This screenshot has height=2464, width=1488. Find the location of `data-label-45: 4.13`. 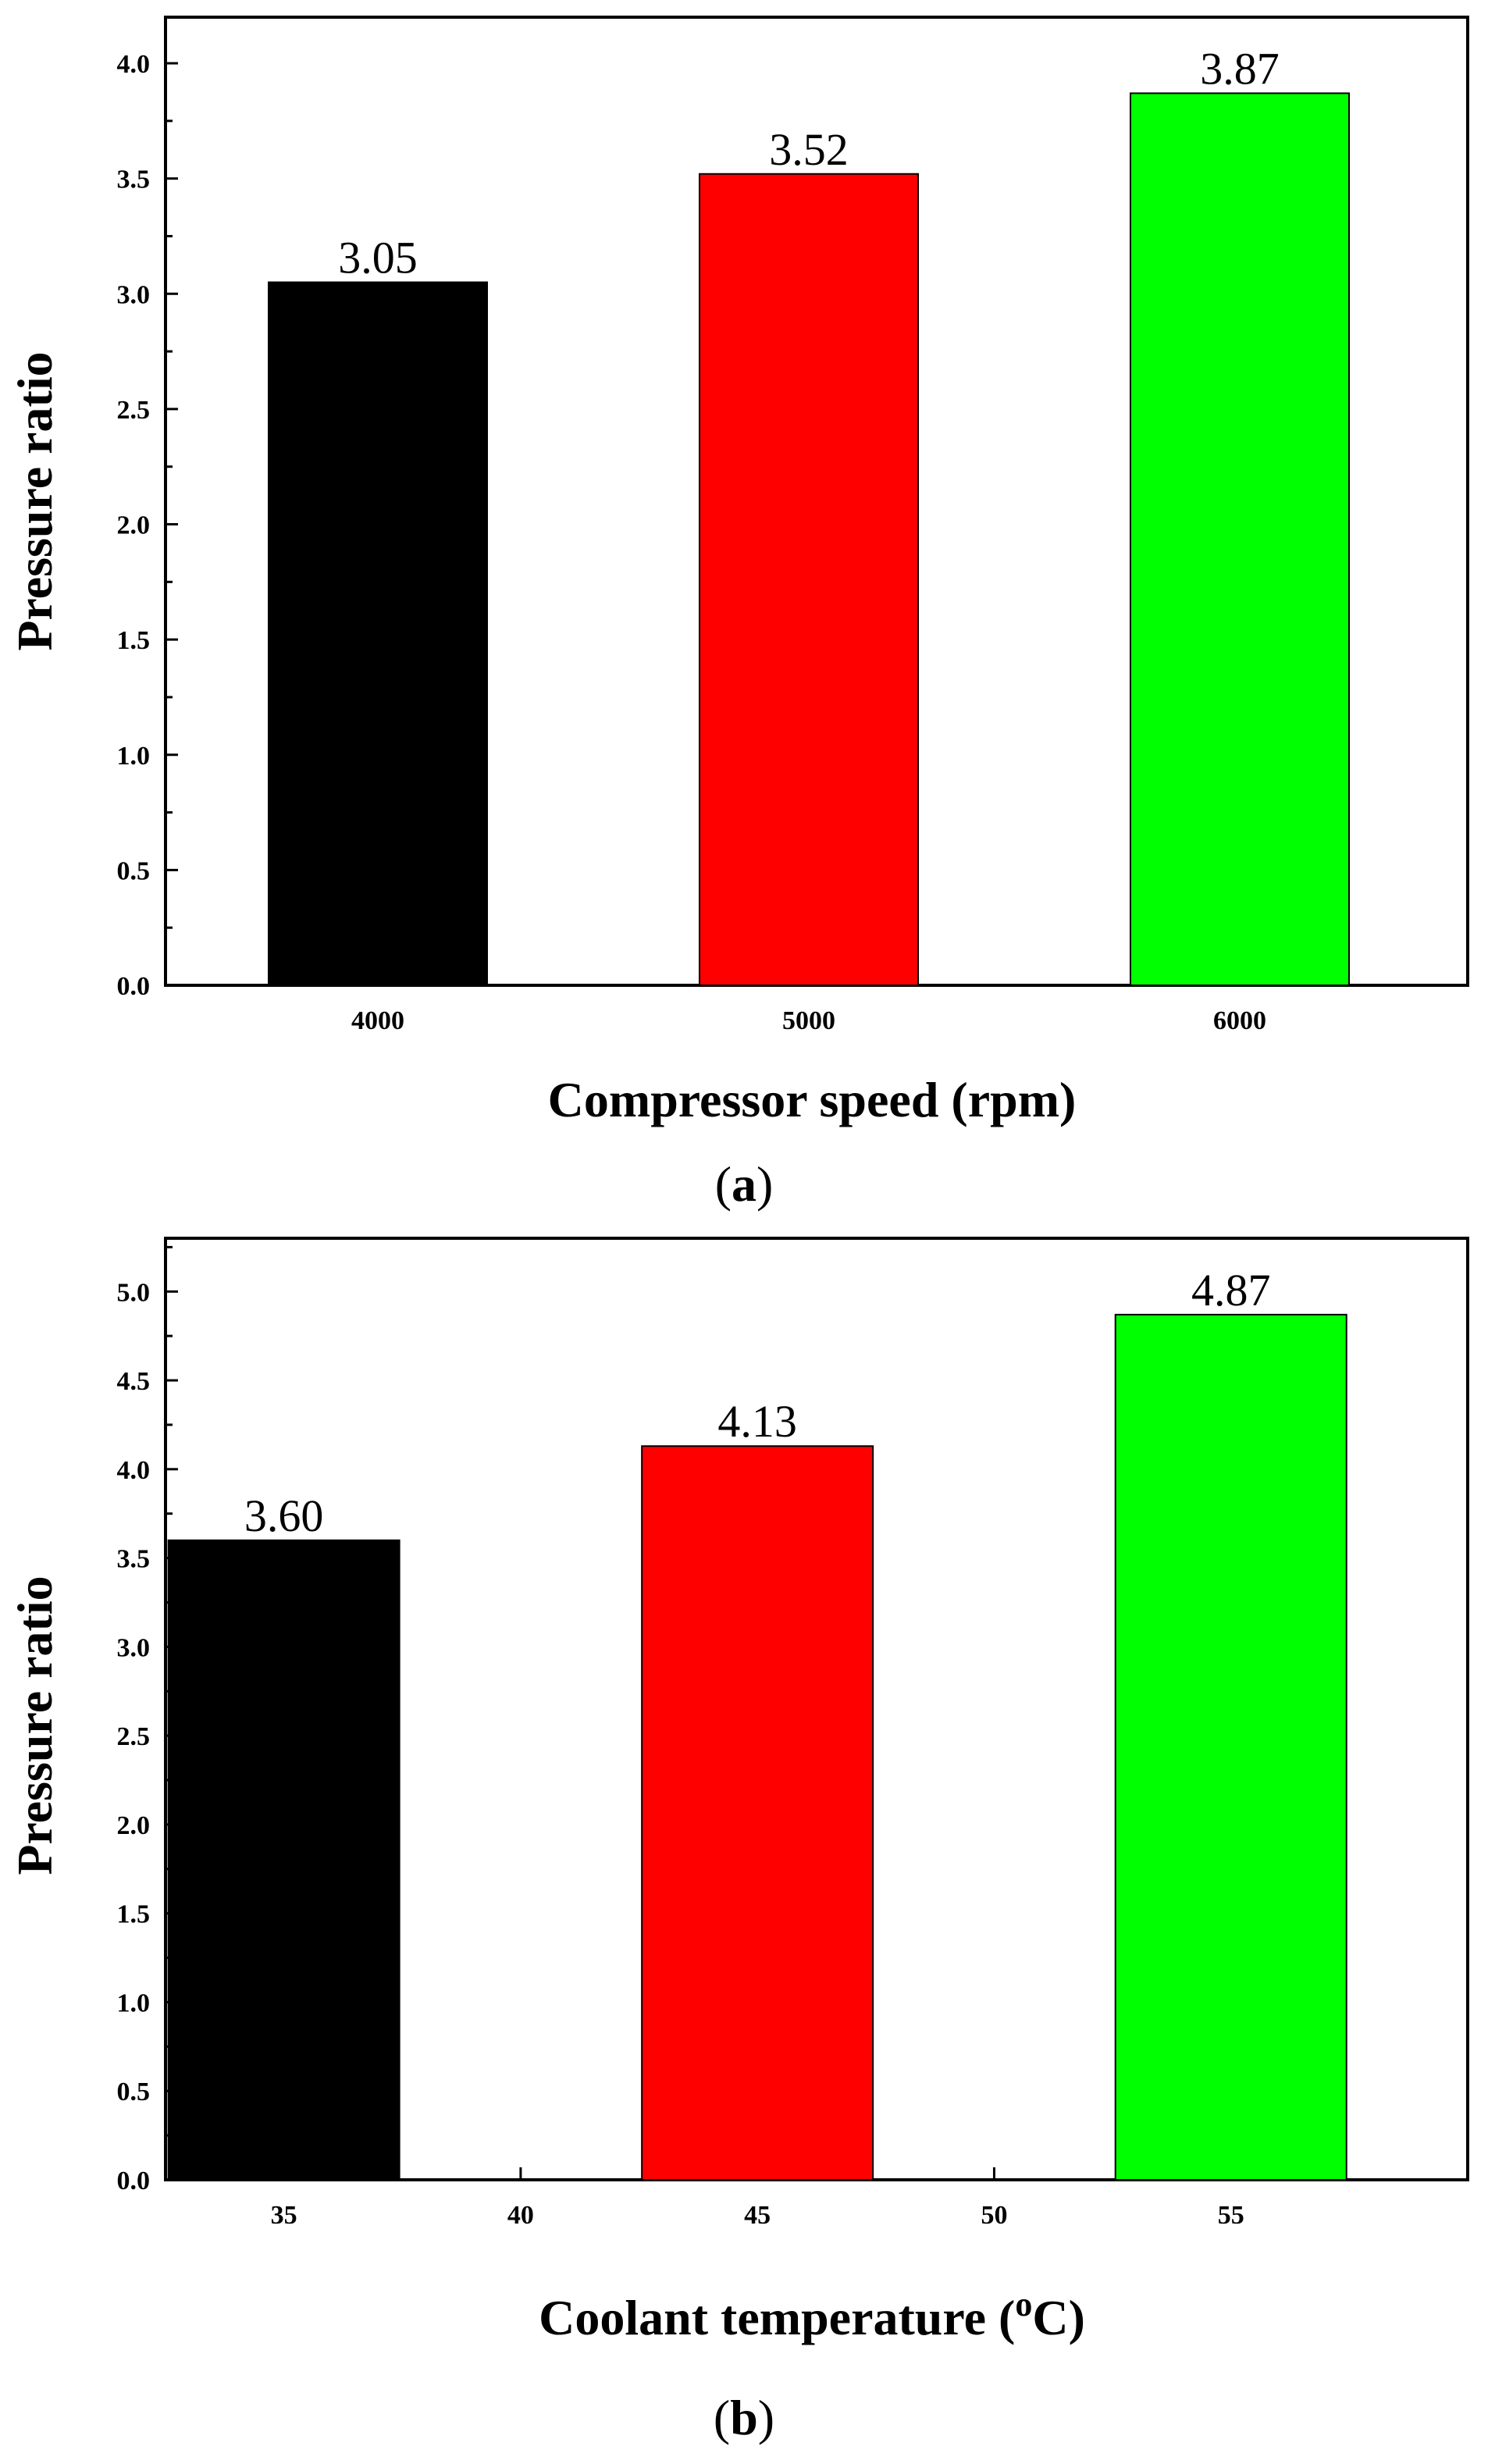

data-label-45: 4.13 is located at coordinates (757, 1421).